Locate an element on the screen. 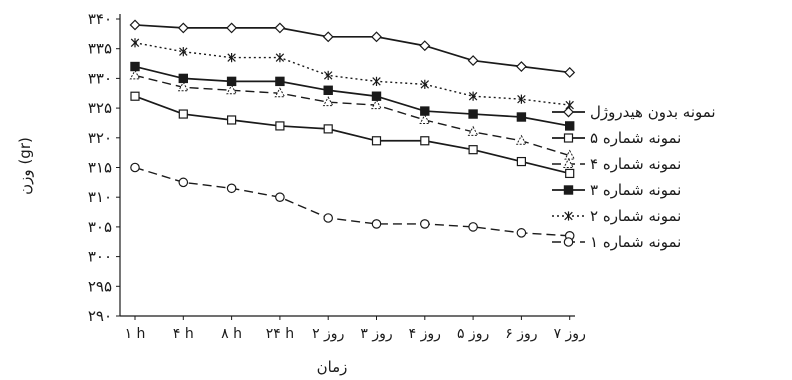 This screenshot has height=380, width=792. y-axis-title: وزن (gr) is located at coordinates (25, 166).